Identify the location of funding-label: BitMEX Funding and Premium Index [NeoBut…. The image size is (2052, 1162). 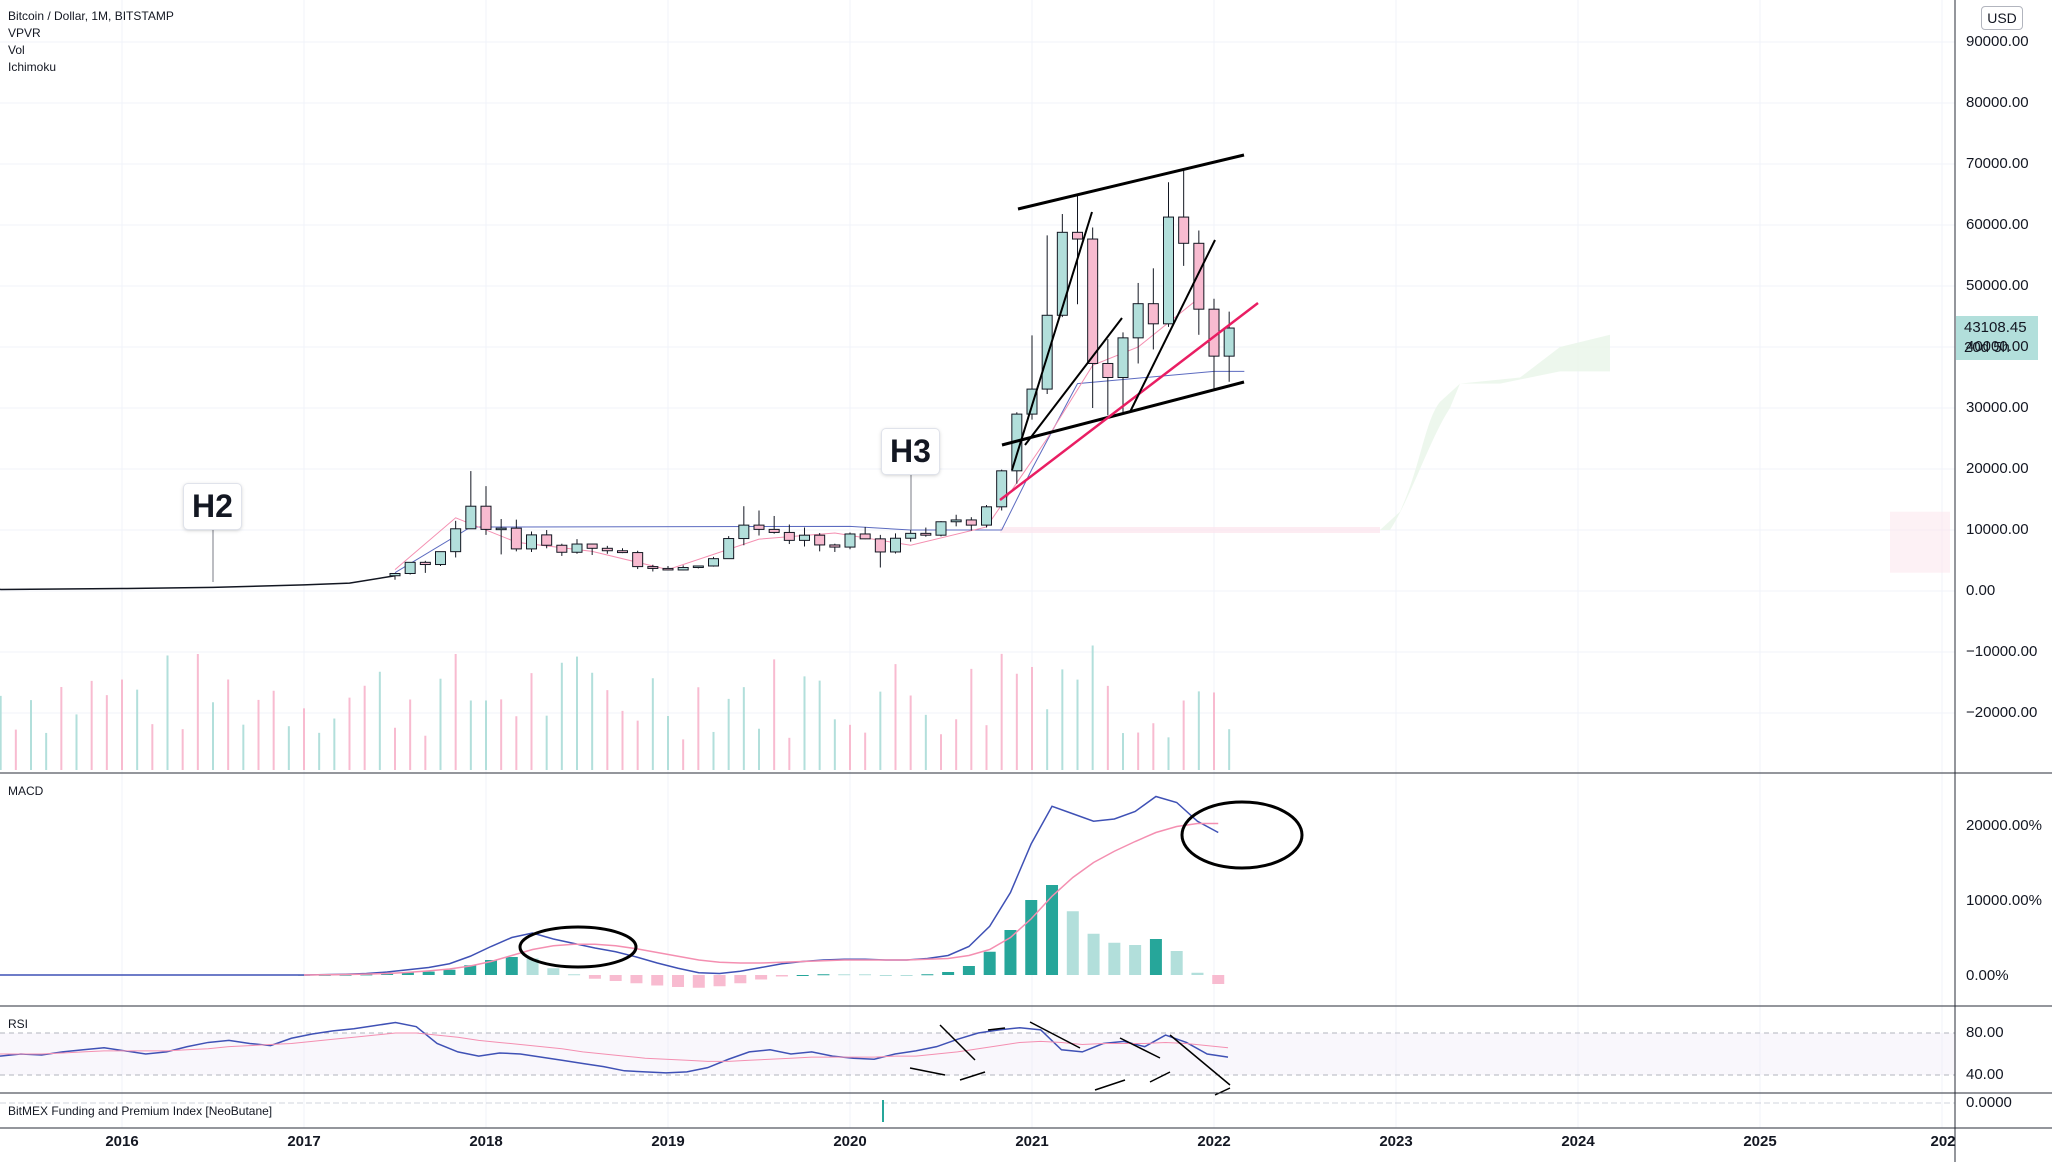
(140, 1111).